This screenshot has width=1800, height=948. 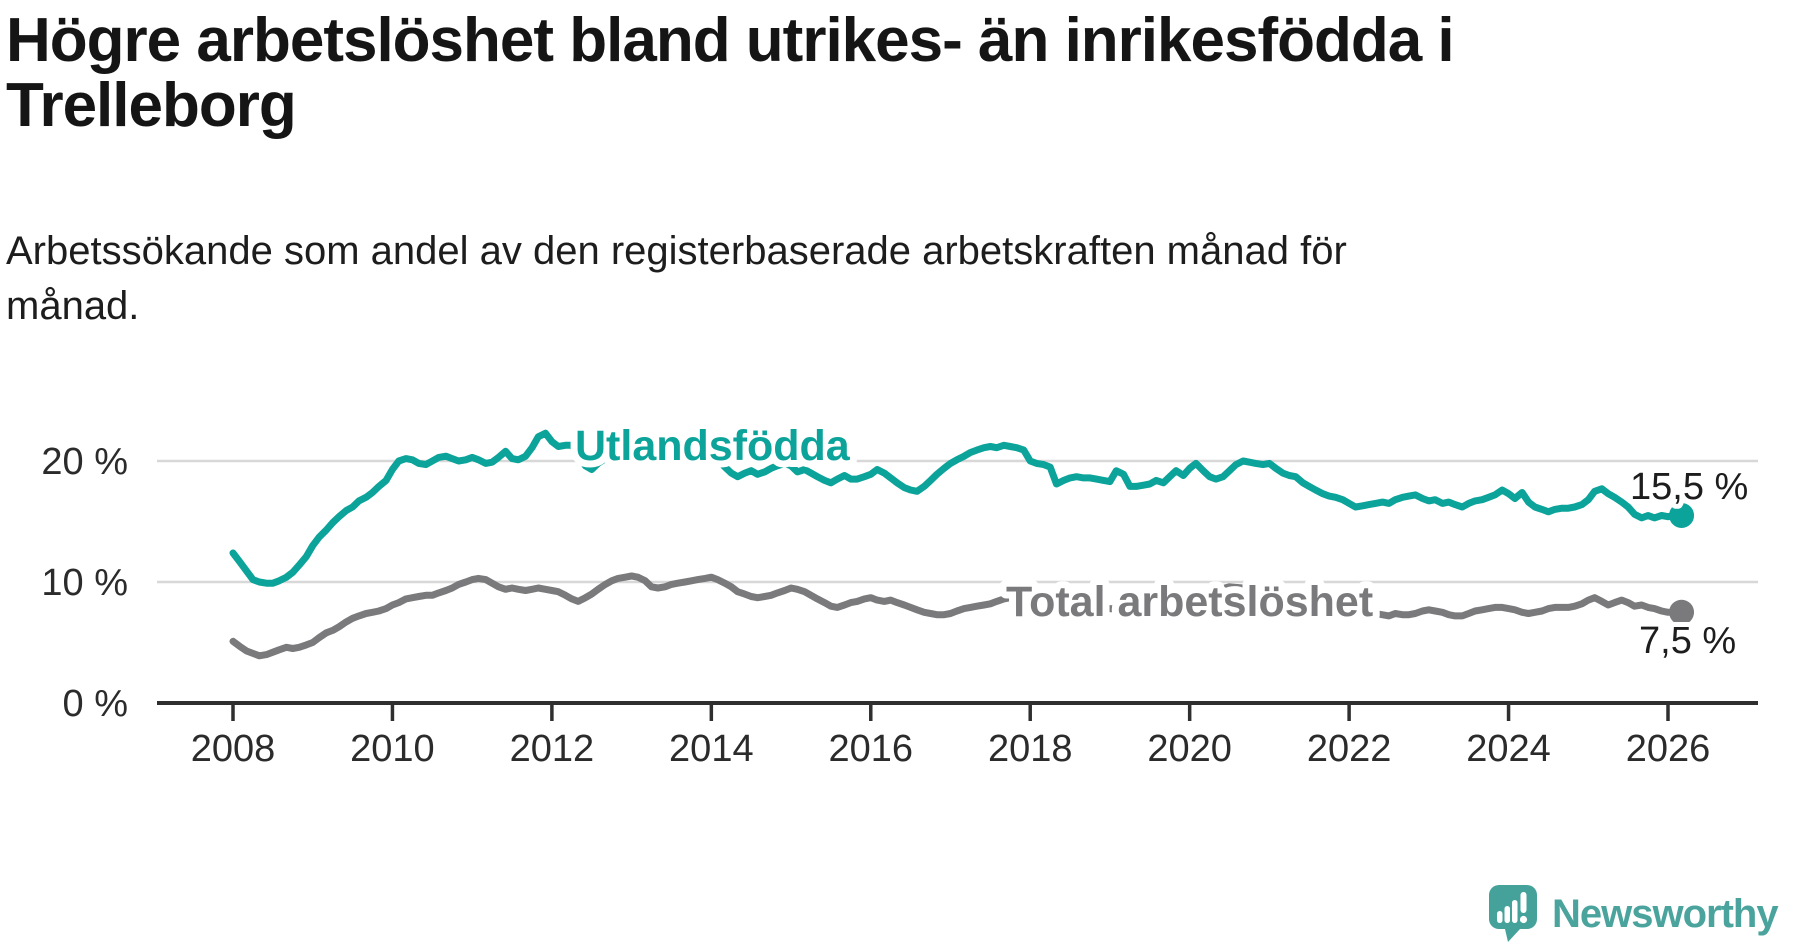 What do you see at coordinates (1189, 602) in the screenshot?
I see `series-label: Total arbetslöshet` at bounding box center [1189, 602].